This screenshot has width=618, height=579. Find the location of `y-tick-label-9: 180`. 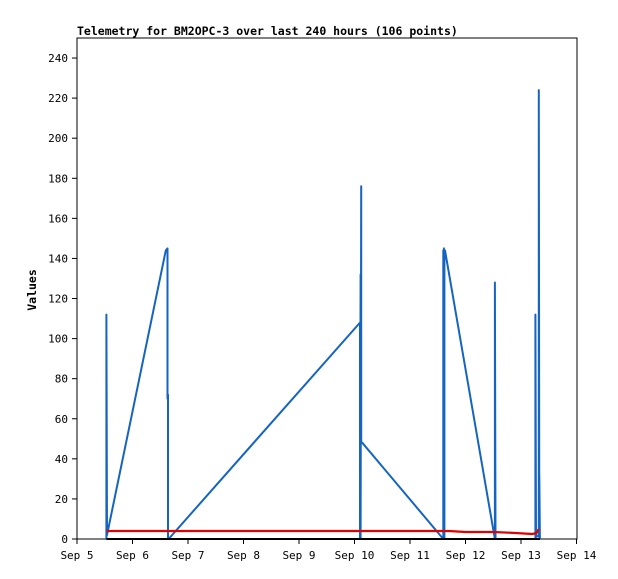

y-tick-label-9: 180 is located at coordinates (58, 178).